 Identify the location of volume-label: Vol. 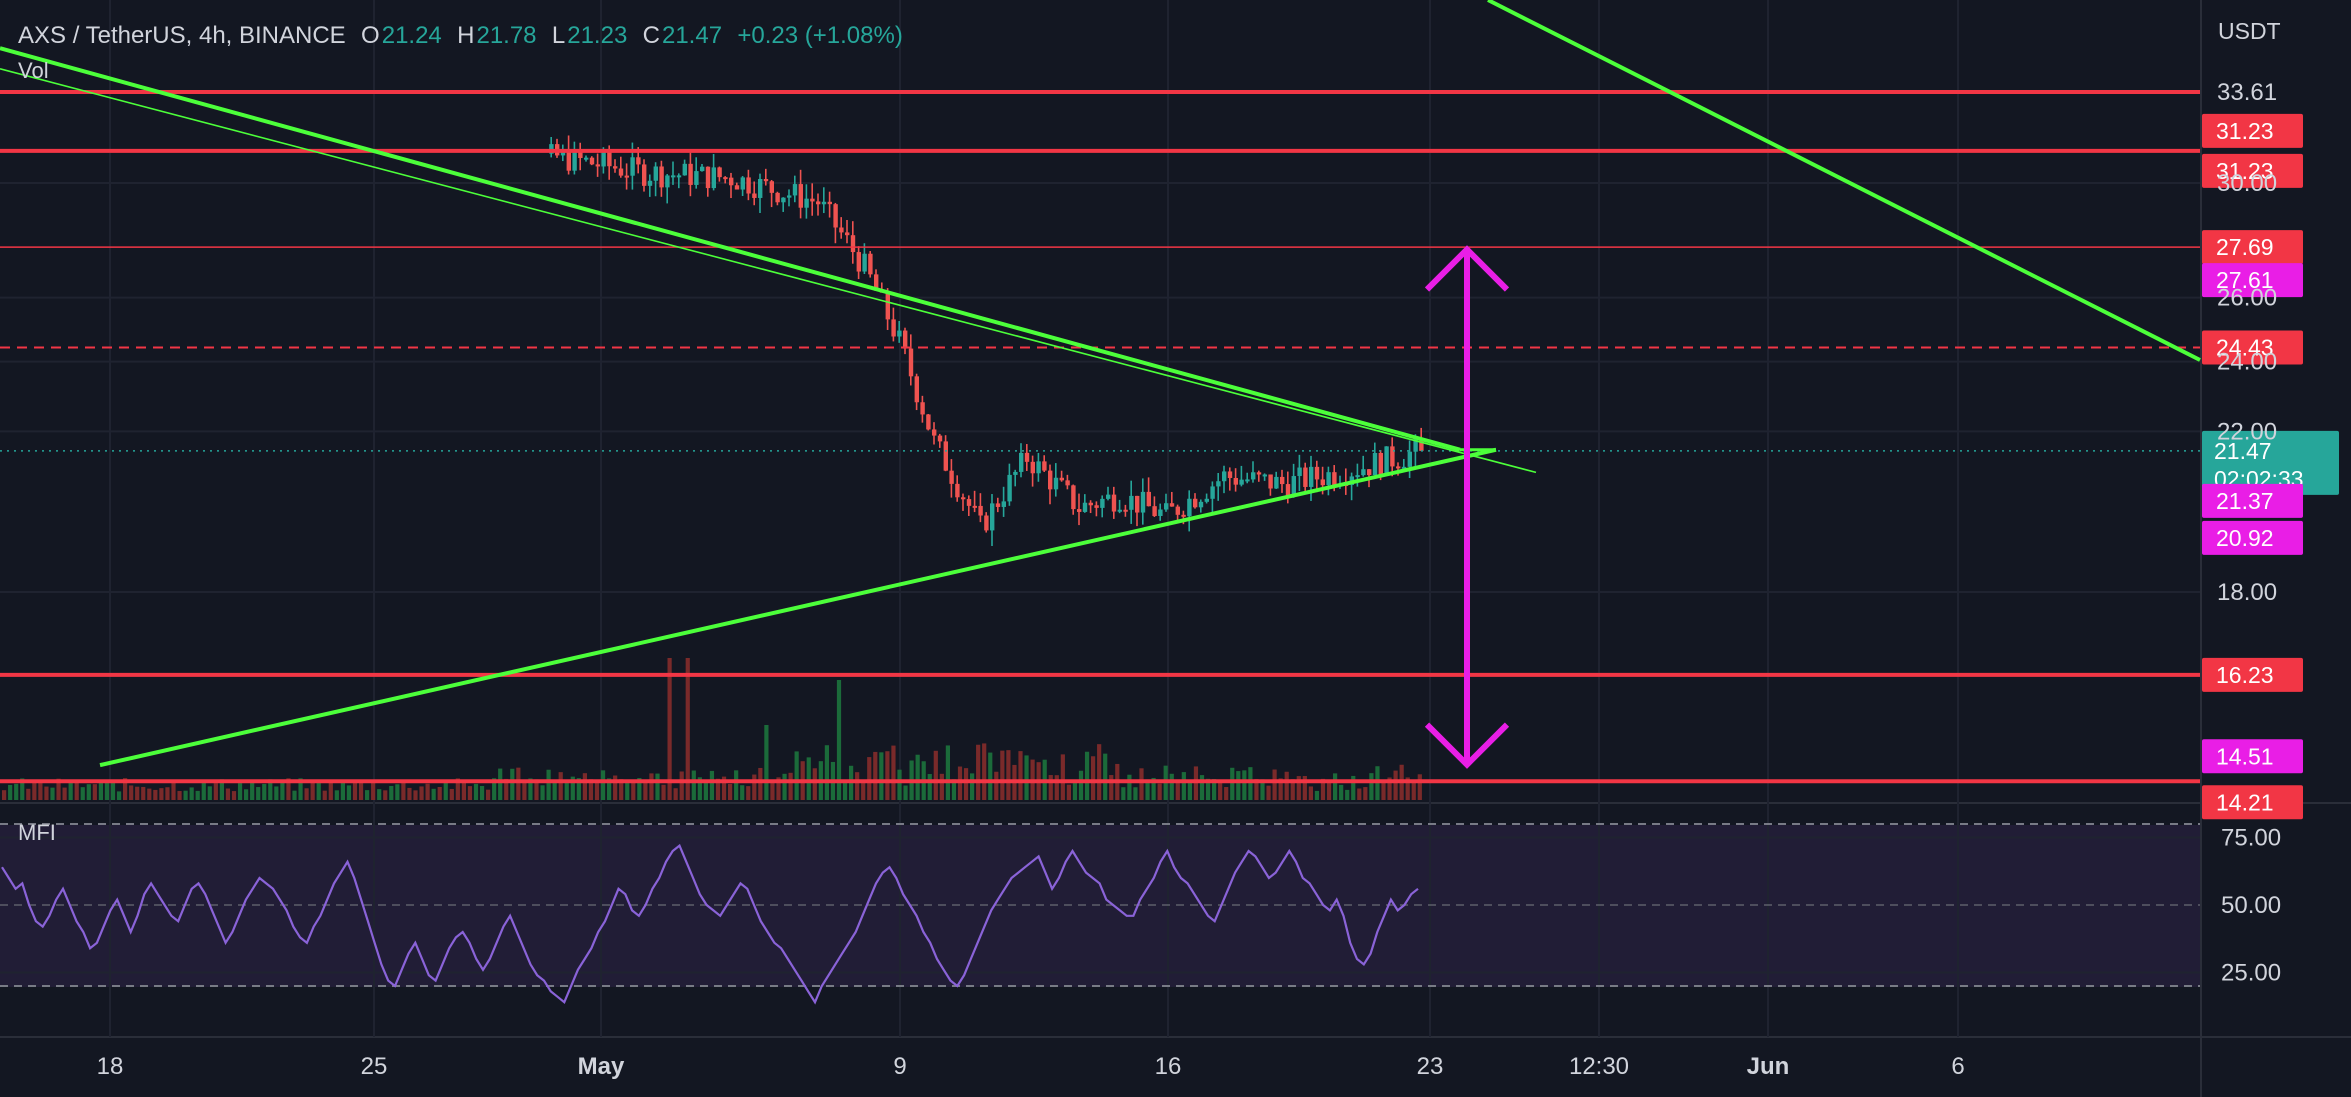
(33, 70).